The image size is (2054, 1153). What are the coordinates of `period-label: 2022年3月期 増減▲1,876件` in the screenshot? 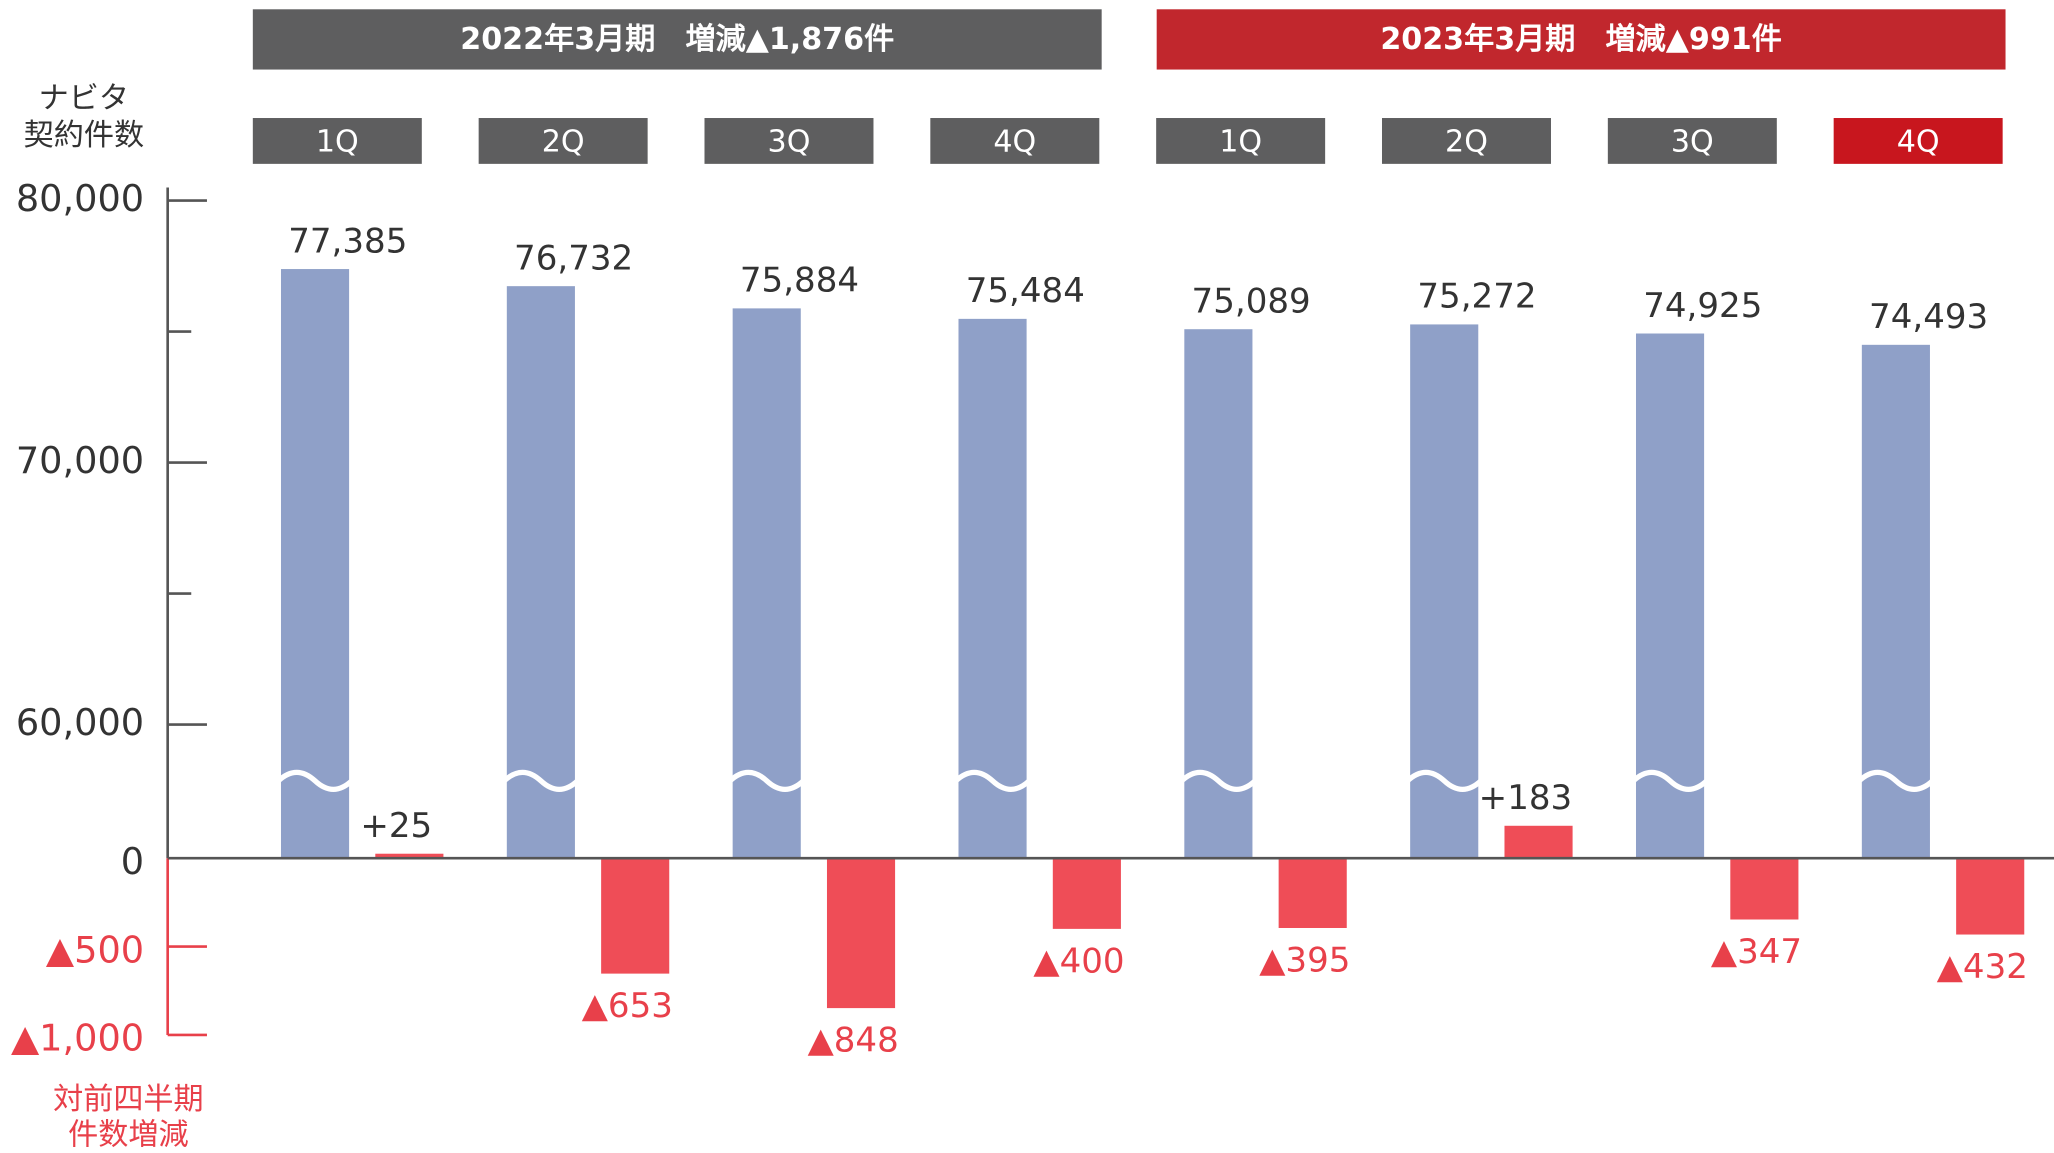 It's located at (677, 39).